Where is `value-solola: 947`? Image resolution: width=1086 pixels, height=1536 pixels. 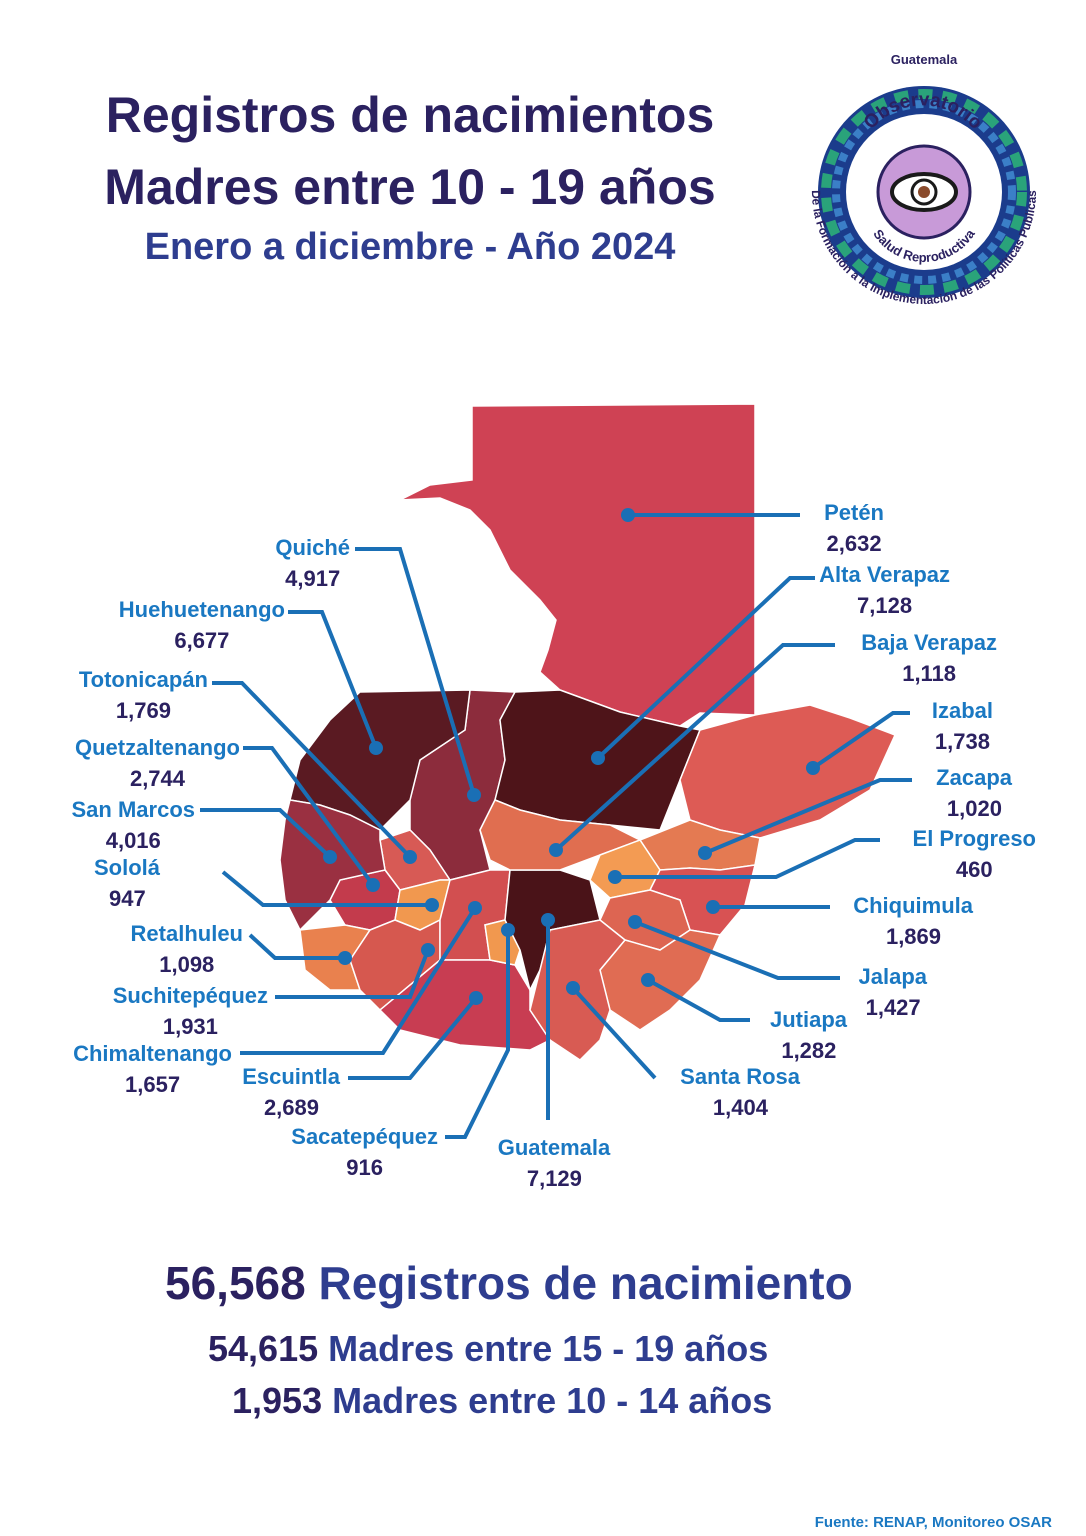
value-solola: 947 is located at coordinates (127, 898).